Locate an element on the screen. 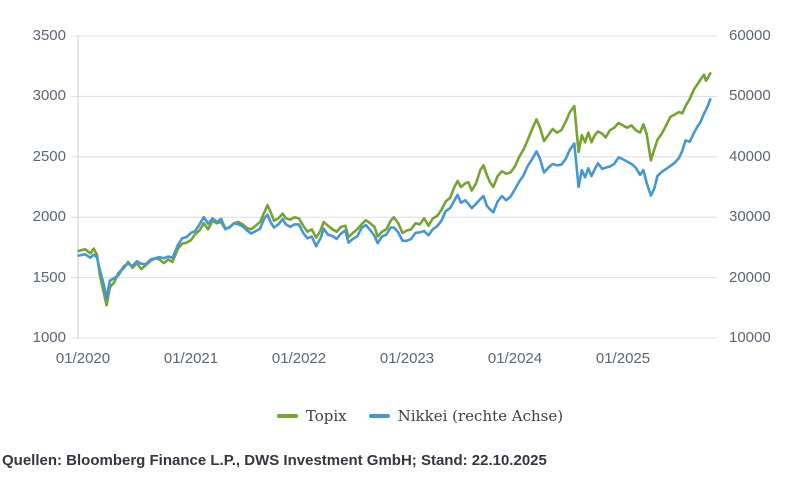 This screenshot has height=478, width=802. chart-legend: Topix Nikkei (rechte Achse) is located at coordinates (401, 416).